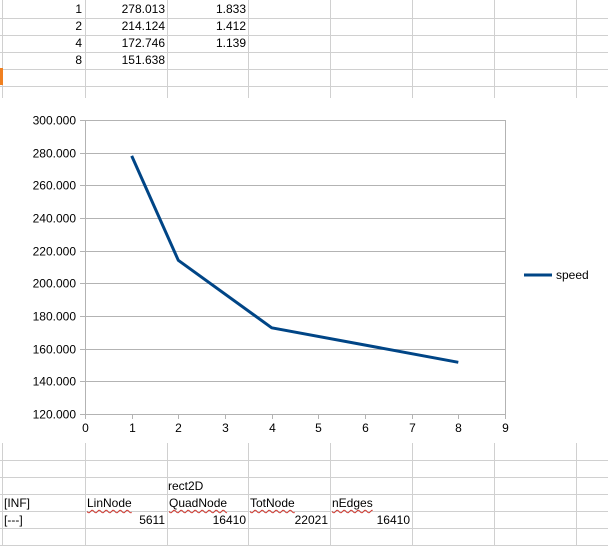  I want to click on x-tick-label: 5, so click(318, 428).